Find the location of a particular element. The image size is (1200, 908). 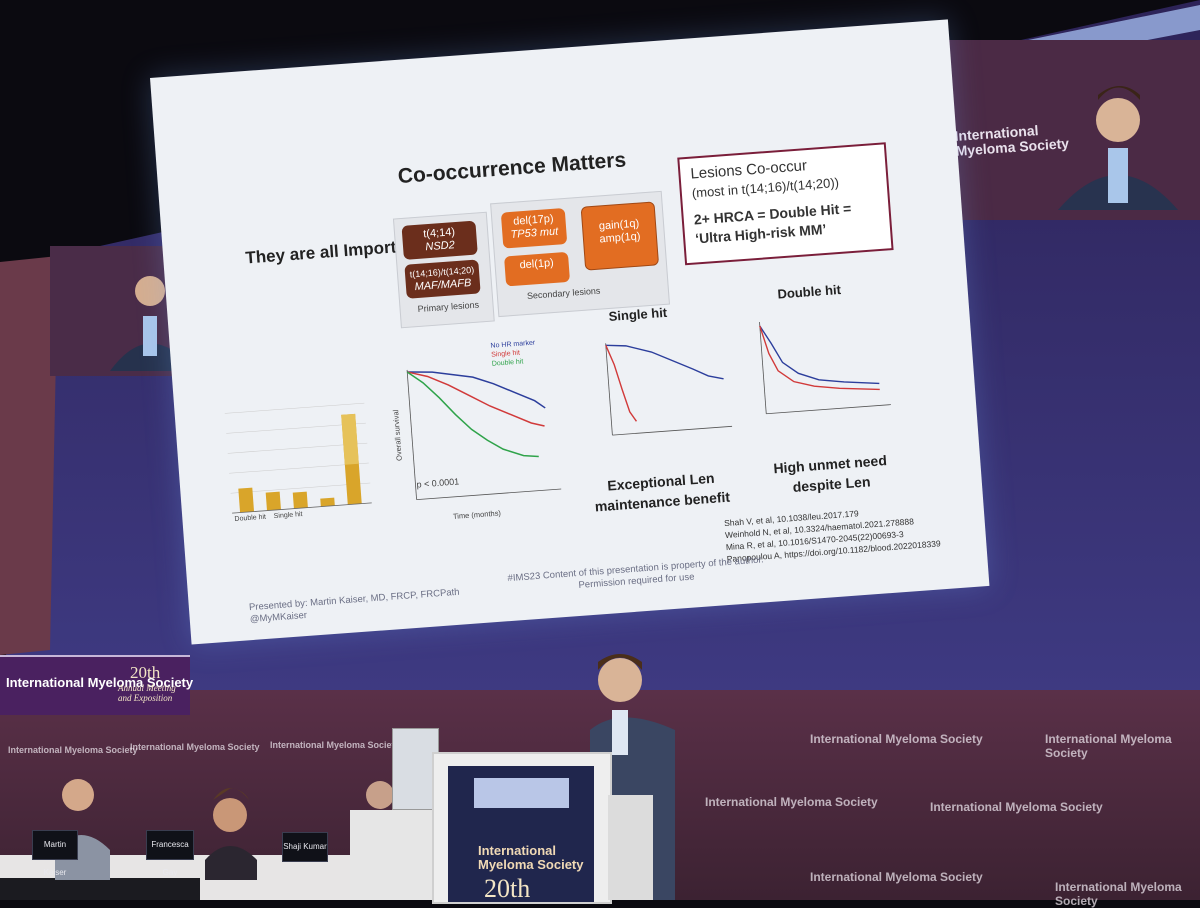

wall-logo-8: International Myeloma Society is located at coordinates (896, 877).